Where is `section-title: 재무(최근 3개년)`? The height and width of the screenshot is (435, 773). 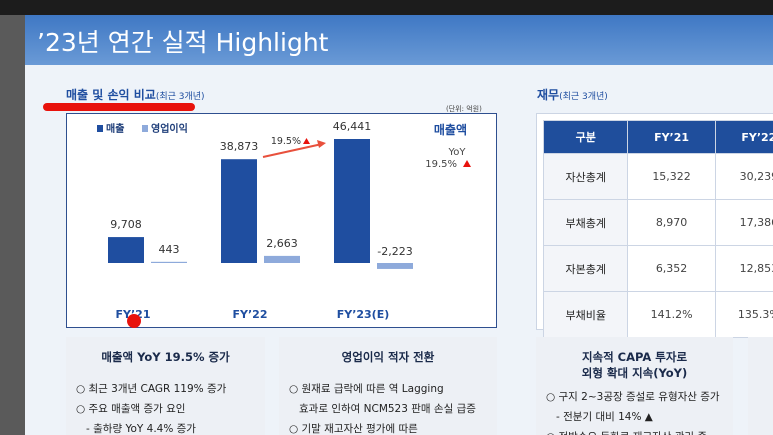
section-title: 재무(최근 3개년) is located at coordinates (572, 94).